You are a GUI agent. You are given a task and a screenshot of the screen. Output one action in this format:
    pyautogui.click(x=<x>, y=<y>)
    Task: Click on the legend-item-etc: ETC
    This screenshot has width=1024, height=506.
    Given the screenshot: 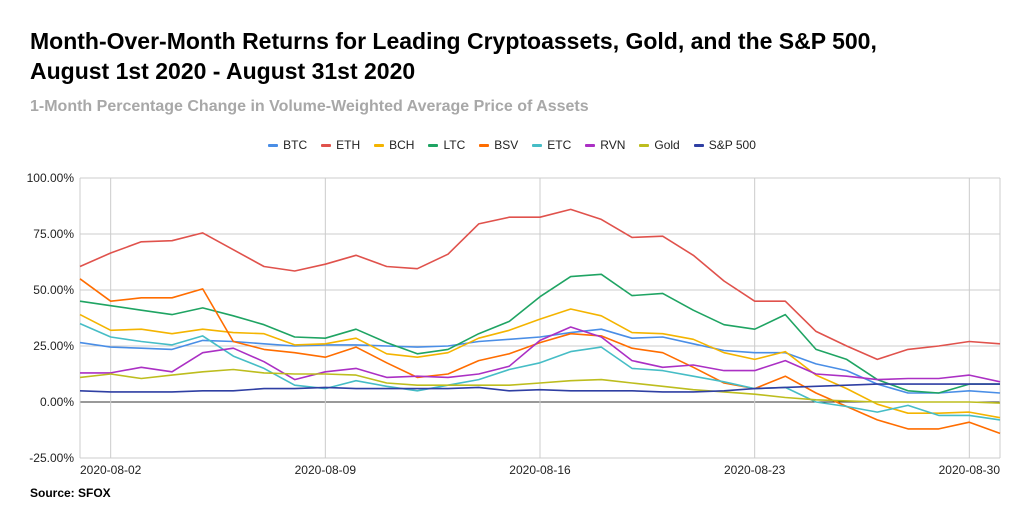 What is the action you would take?
    pyautogui.click(x=551, y=145)
    